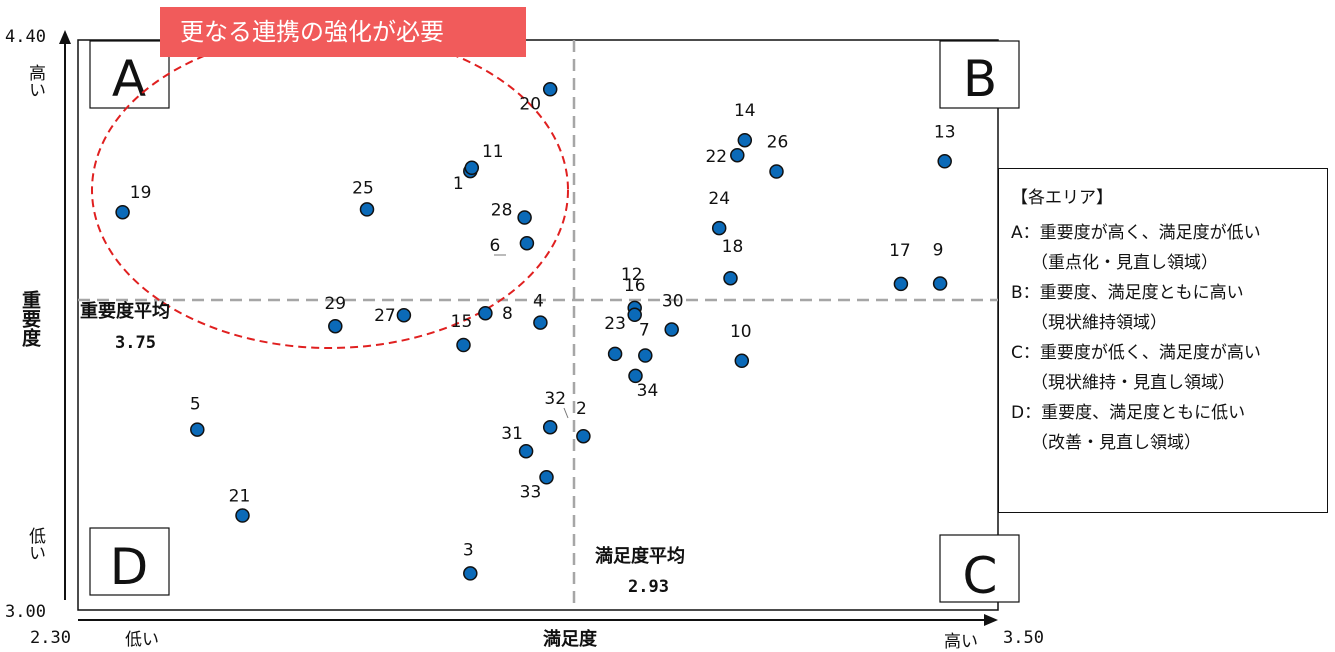  I want to click on data-point-label-5: 5, so click(195, 405).